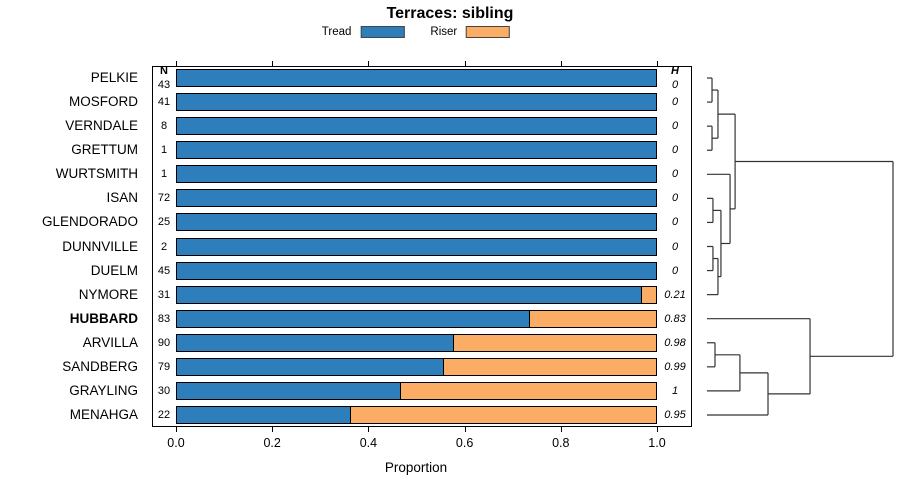  What do you see at coordinates (164, 85) in the screenshot?
I see `n-value: 43` at bounding box center [164, 85].